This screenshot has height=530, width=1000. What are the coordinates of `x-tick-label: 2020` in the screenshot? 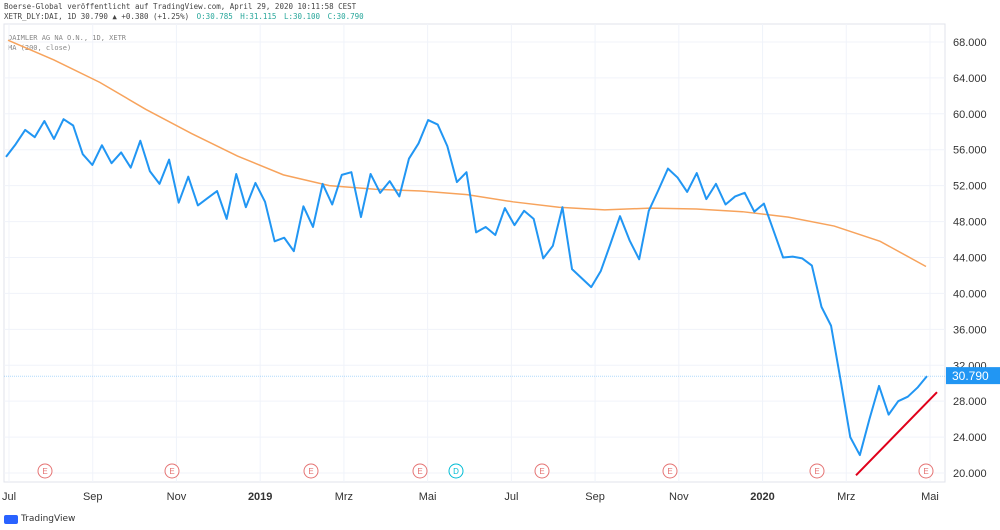 It's located at (762, 497).